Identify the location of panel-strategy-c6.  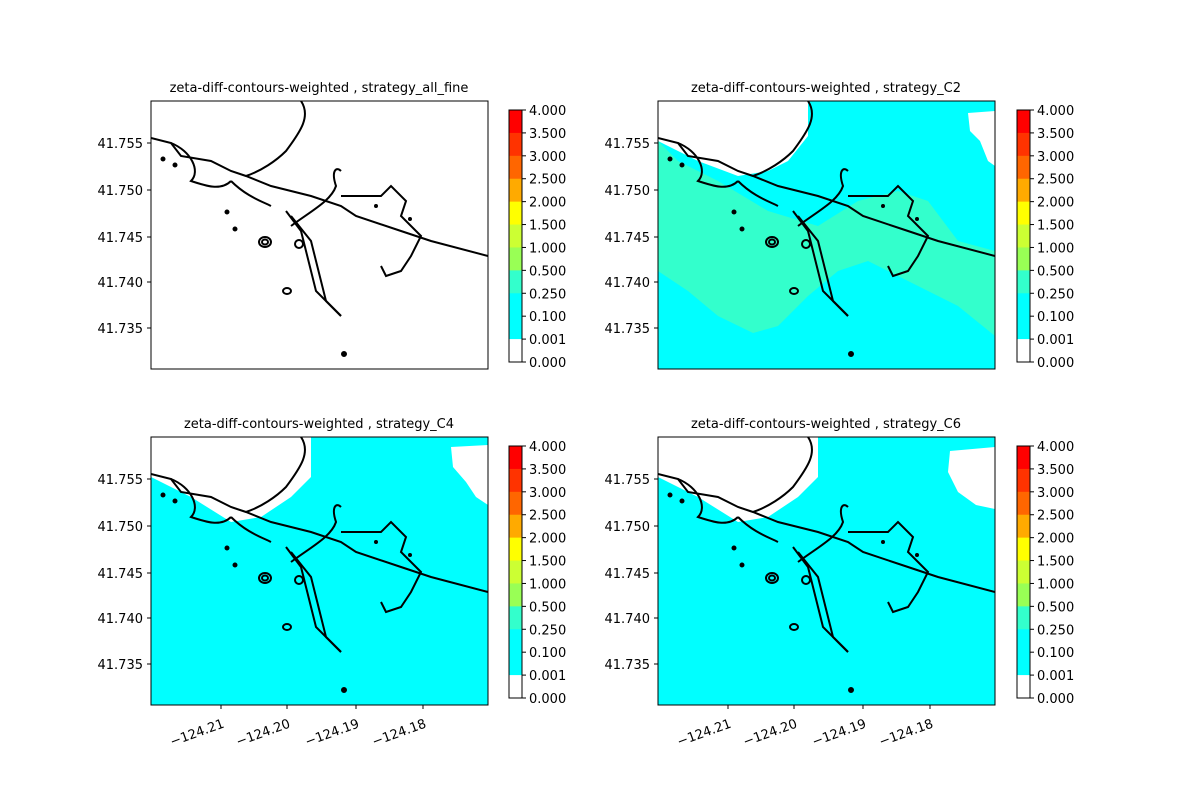
(826, 571).